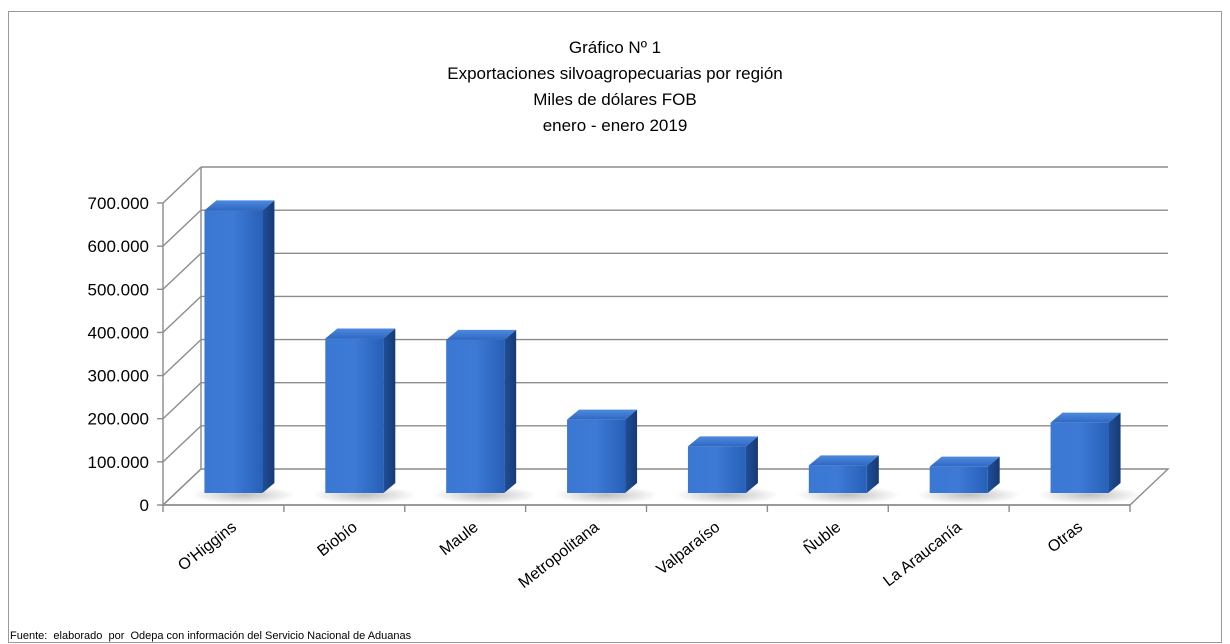 This screenshot has height=644, width=1230. What do you see at coordinates (459, 539) in the screenshot?
I see `x-category-label: Maule` at bounding box center [459, 539].